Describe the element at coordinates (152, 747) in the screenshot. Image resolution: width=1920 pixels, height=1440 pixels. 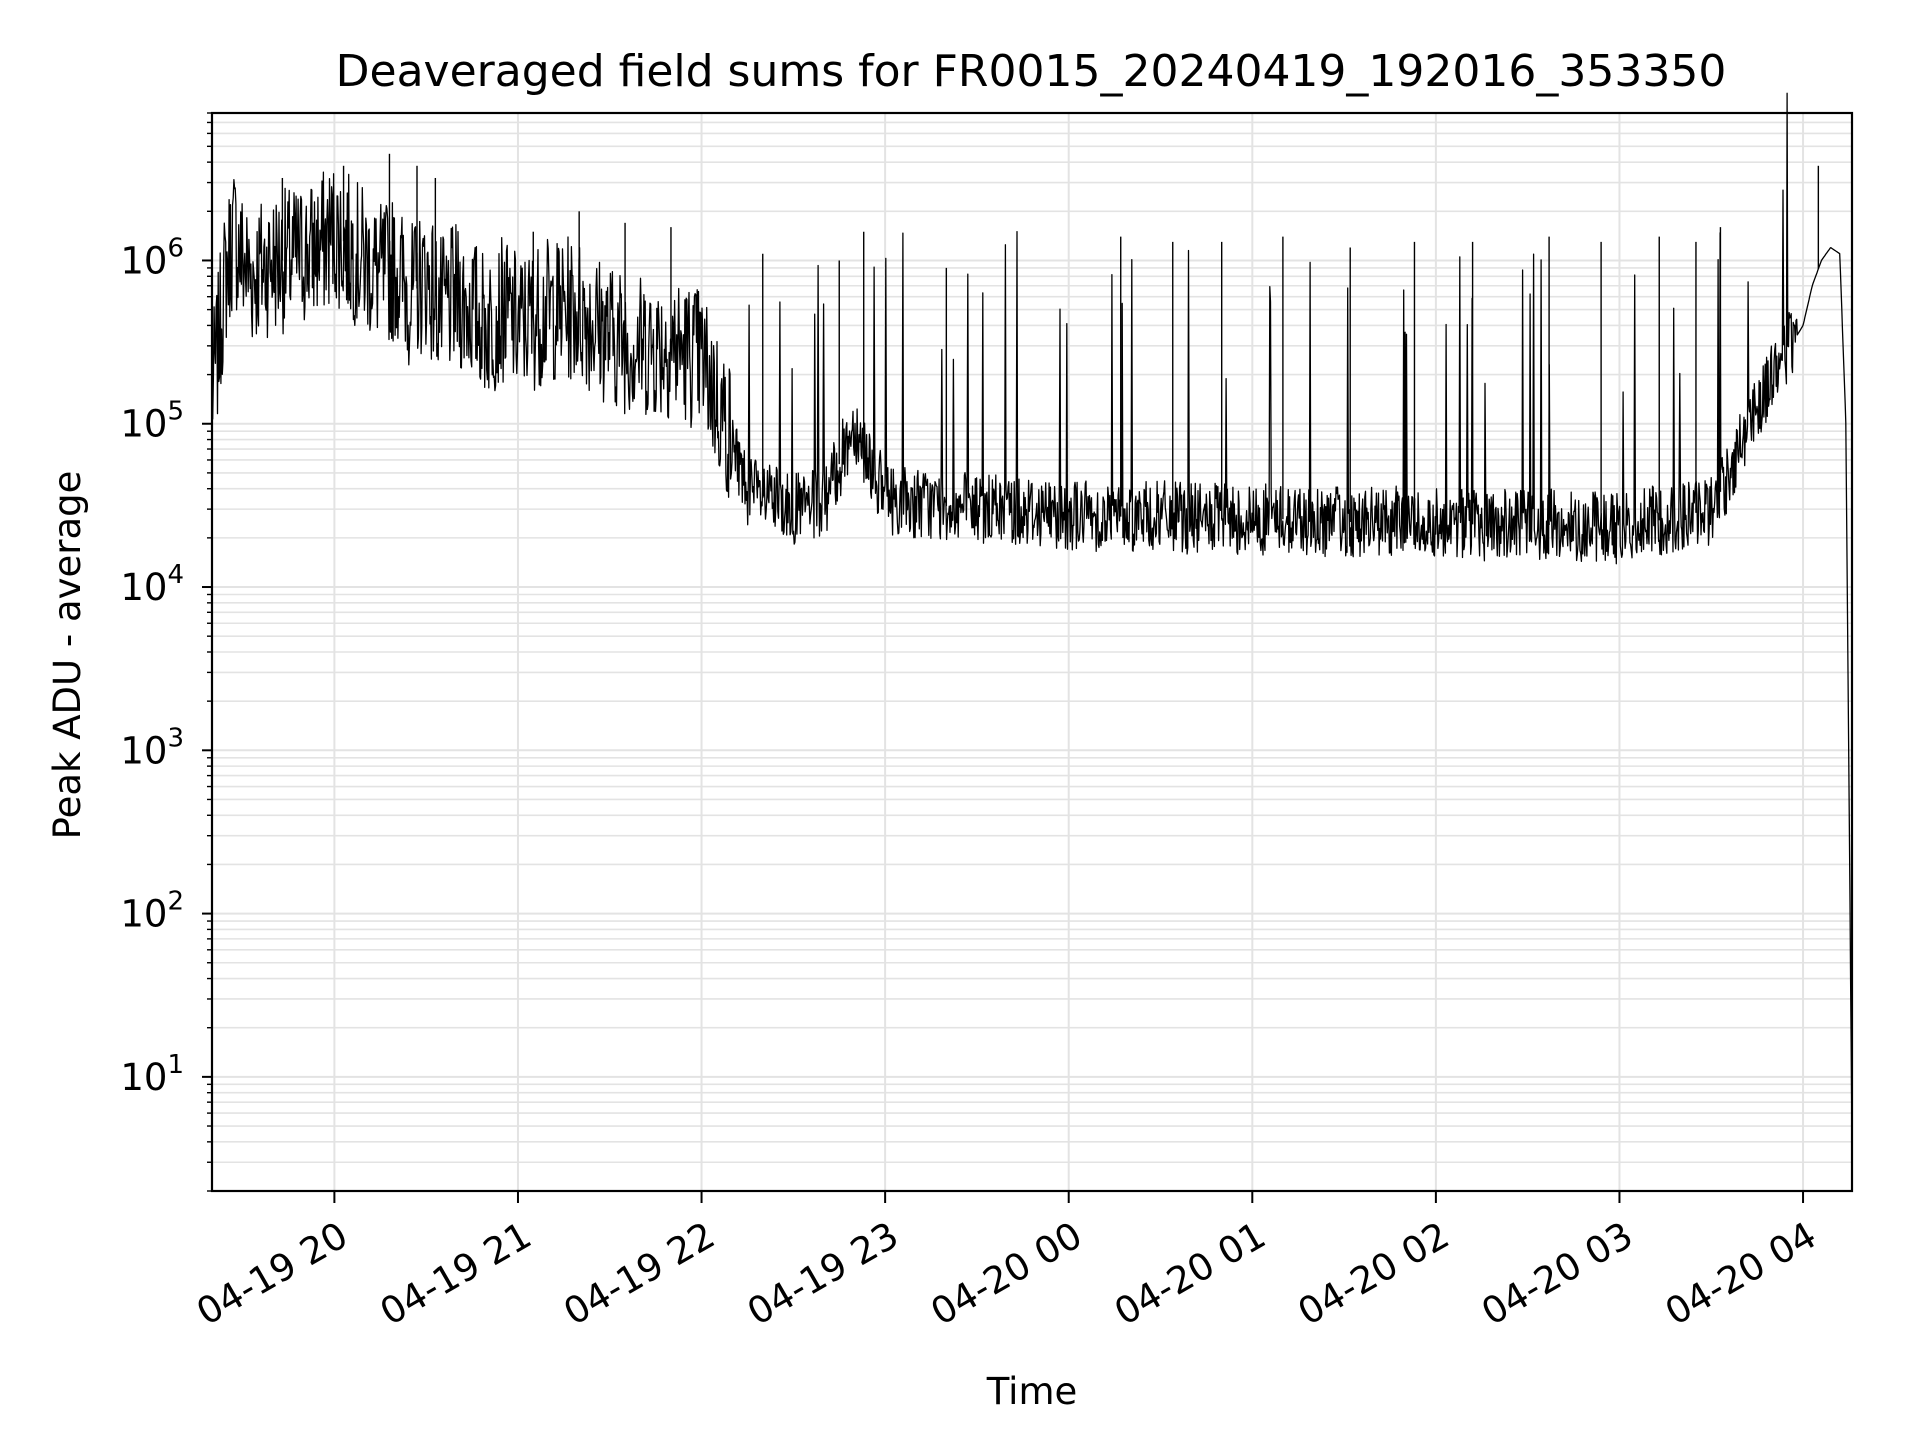
I see `y-tick-label: 10³` at that location.